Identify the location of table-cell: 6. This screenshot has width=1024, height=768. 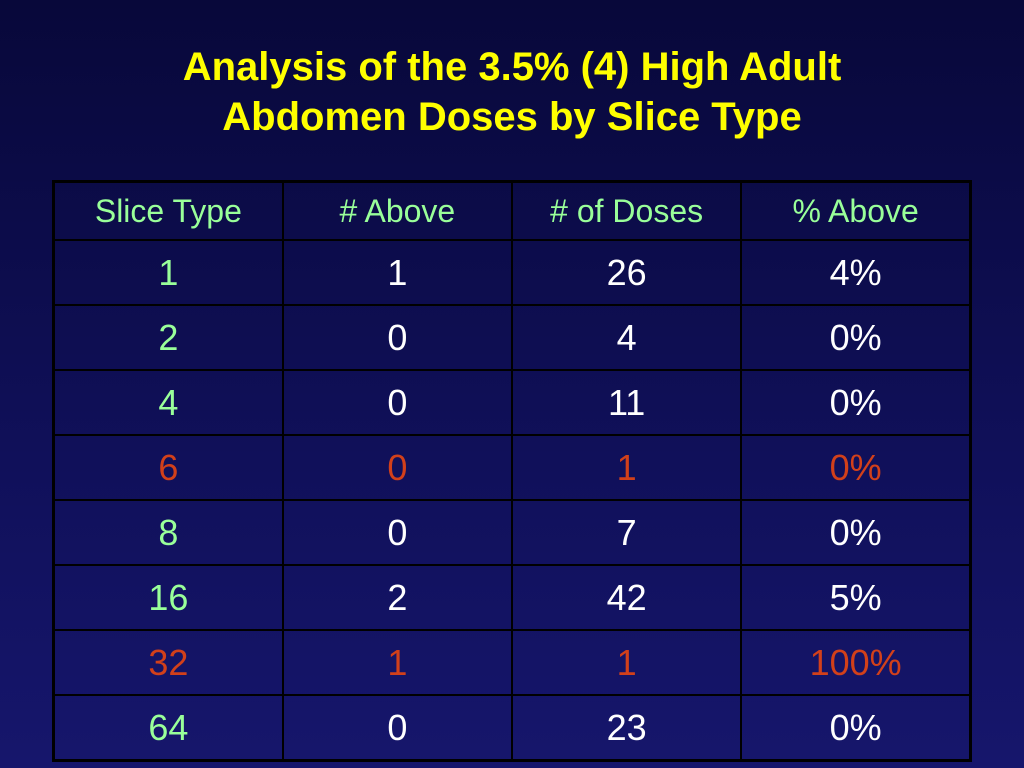
(168, 467).